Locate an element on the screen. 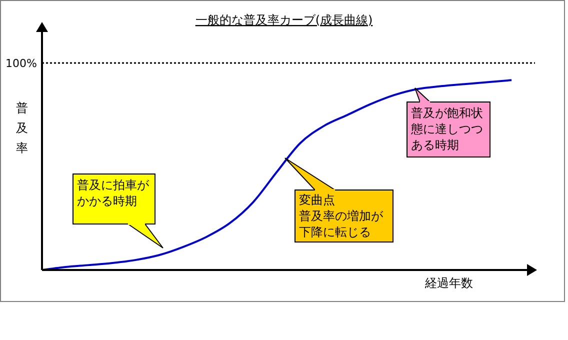  chart-title: 一般的な普及率カーブ(成長曲線) is located at coordinates (284, 20).